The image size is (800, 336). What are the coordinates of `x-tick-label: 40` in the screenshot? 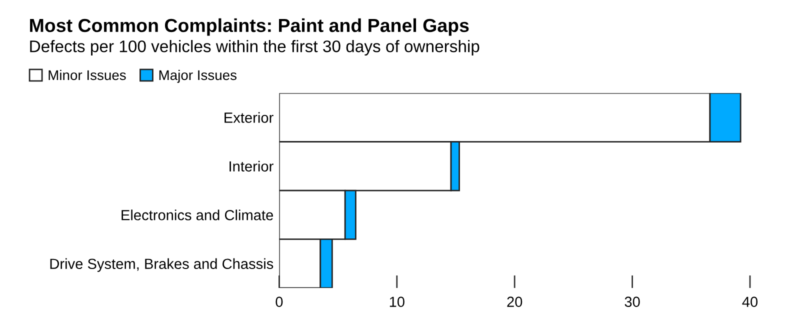 It's located at (750, 301).